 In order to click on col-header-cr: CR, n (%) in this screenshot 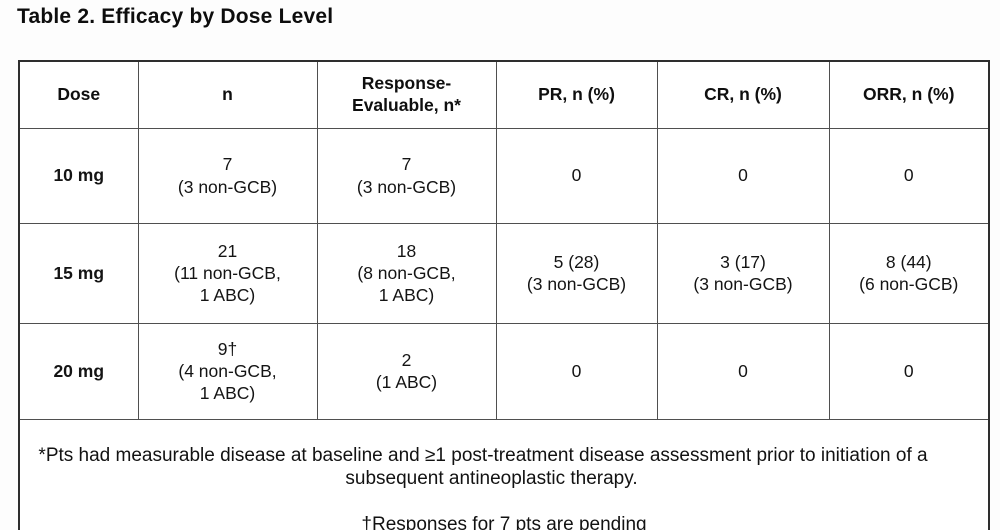, I will do `click(743, 94)`.